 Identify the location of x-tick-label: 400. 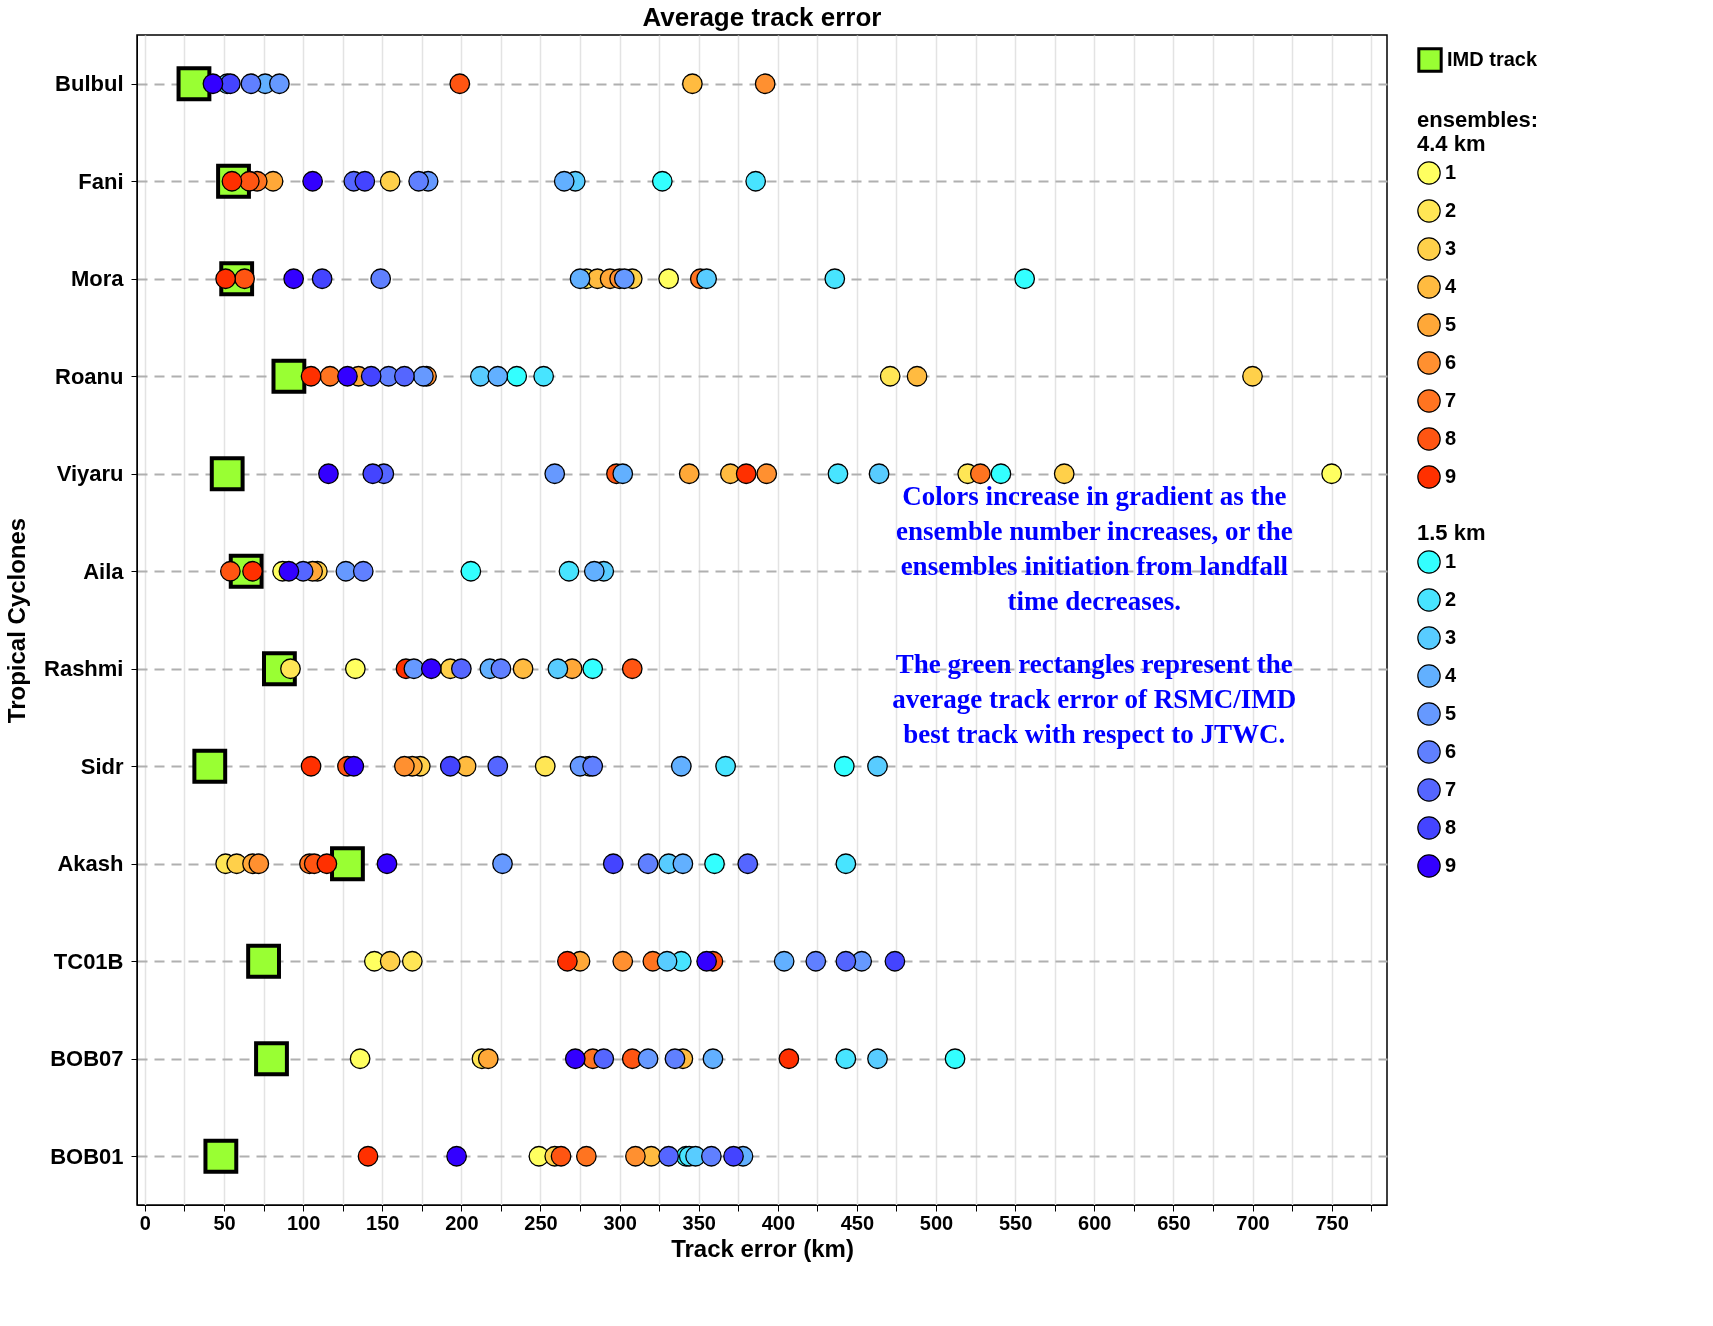
(778, 1222).